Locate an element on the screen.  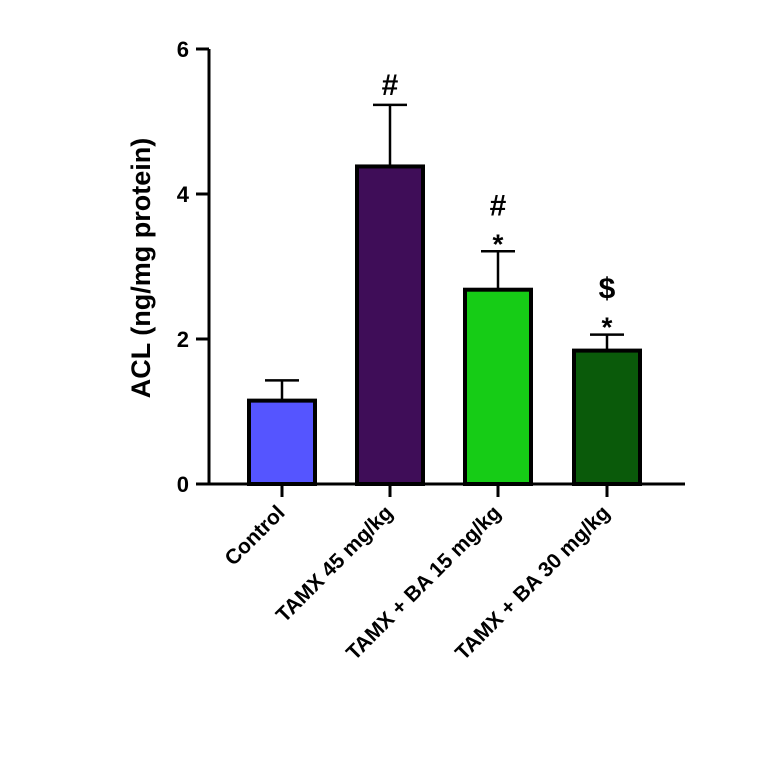
y-tick-label: 4 is located at coordinates (183, 194).